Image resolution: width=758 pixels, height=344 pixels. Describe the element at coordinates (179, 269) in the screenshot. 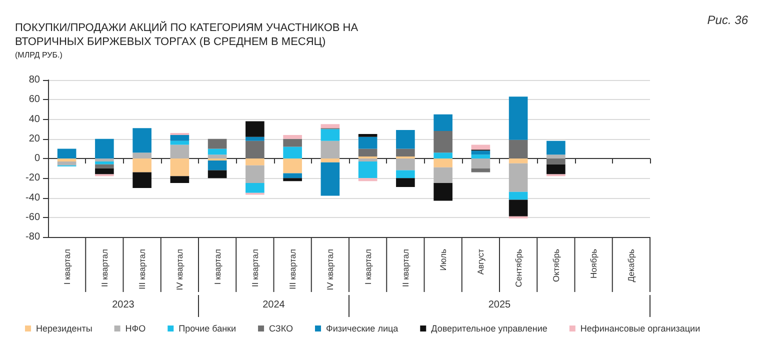

I see `x-tick-label: IV квартал` at that location.